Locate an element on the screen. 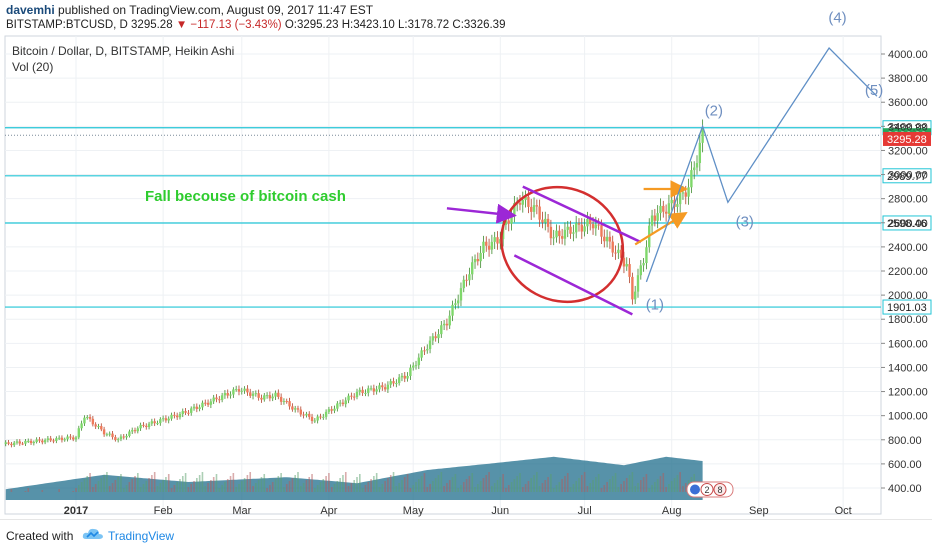 The image size is (932, 551). us-flag-icon is located at coordinates (695, 489).